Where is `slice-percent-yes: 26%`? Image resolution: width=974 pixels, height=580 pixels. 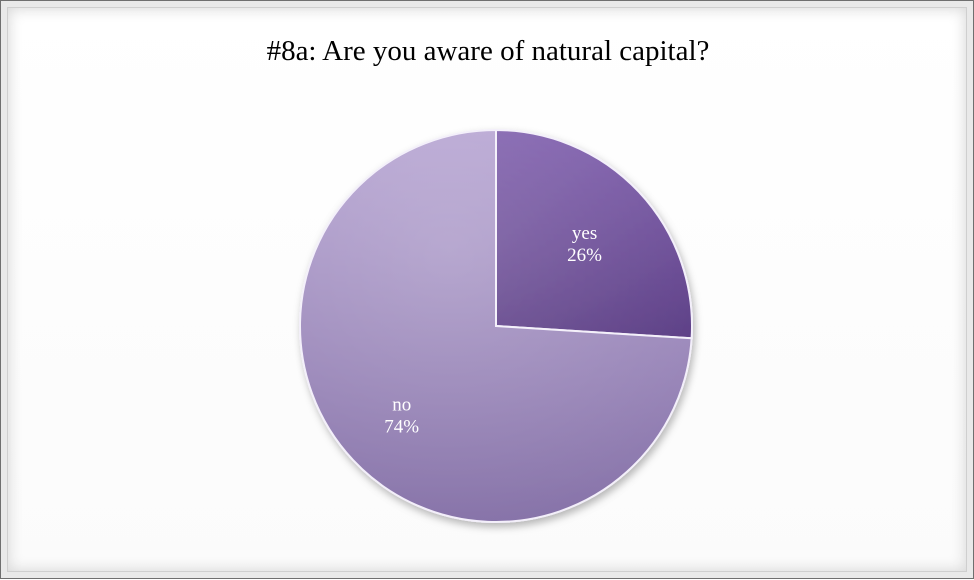 slice-percent-yes: 26% is located at coordinates (584, 255).